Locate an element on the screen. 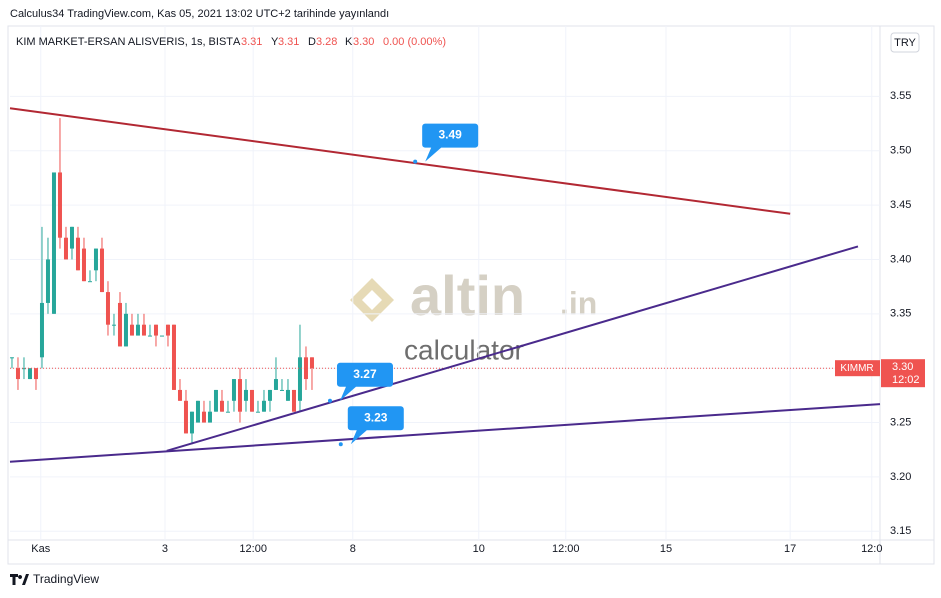 This screenshot has height=598, width=941. legend-value: 3.30 is located at coordinates (363, 42).